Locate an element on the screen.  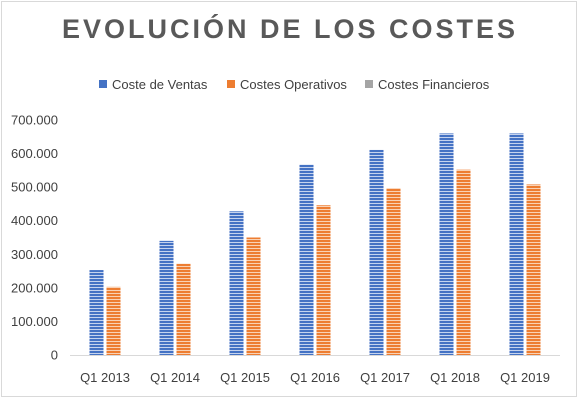
y-tick-label: 400.000 is located at coordinates (34, 220).